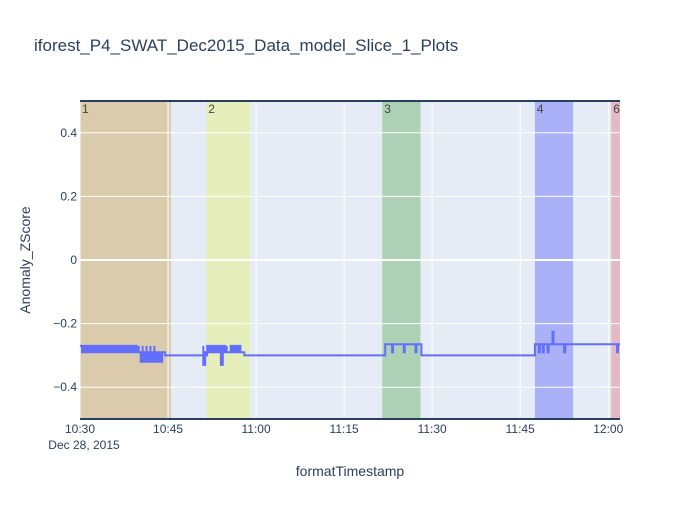 Image resolution: width=700 pixels, height=505 pixels. Describe the element at coordinates (68, 133) in the screenshot. I see `y-tick-label: 0.4` at that location.